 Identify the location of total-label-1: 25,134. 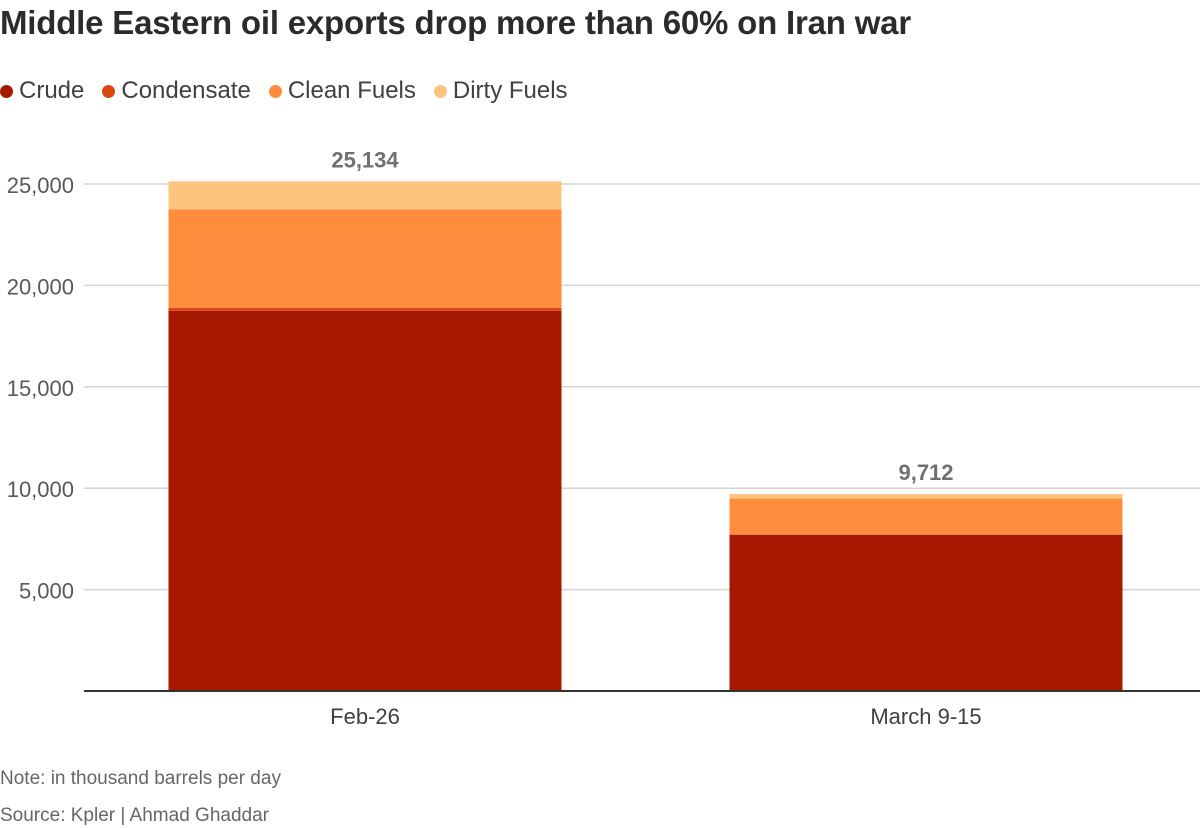
(365, 159).